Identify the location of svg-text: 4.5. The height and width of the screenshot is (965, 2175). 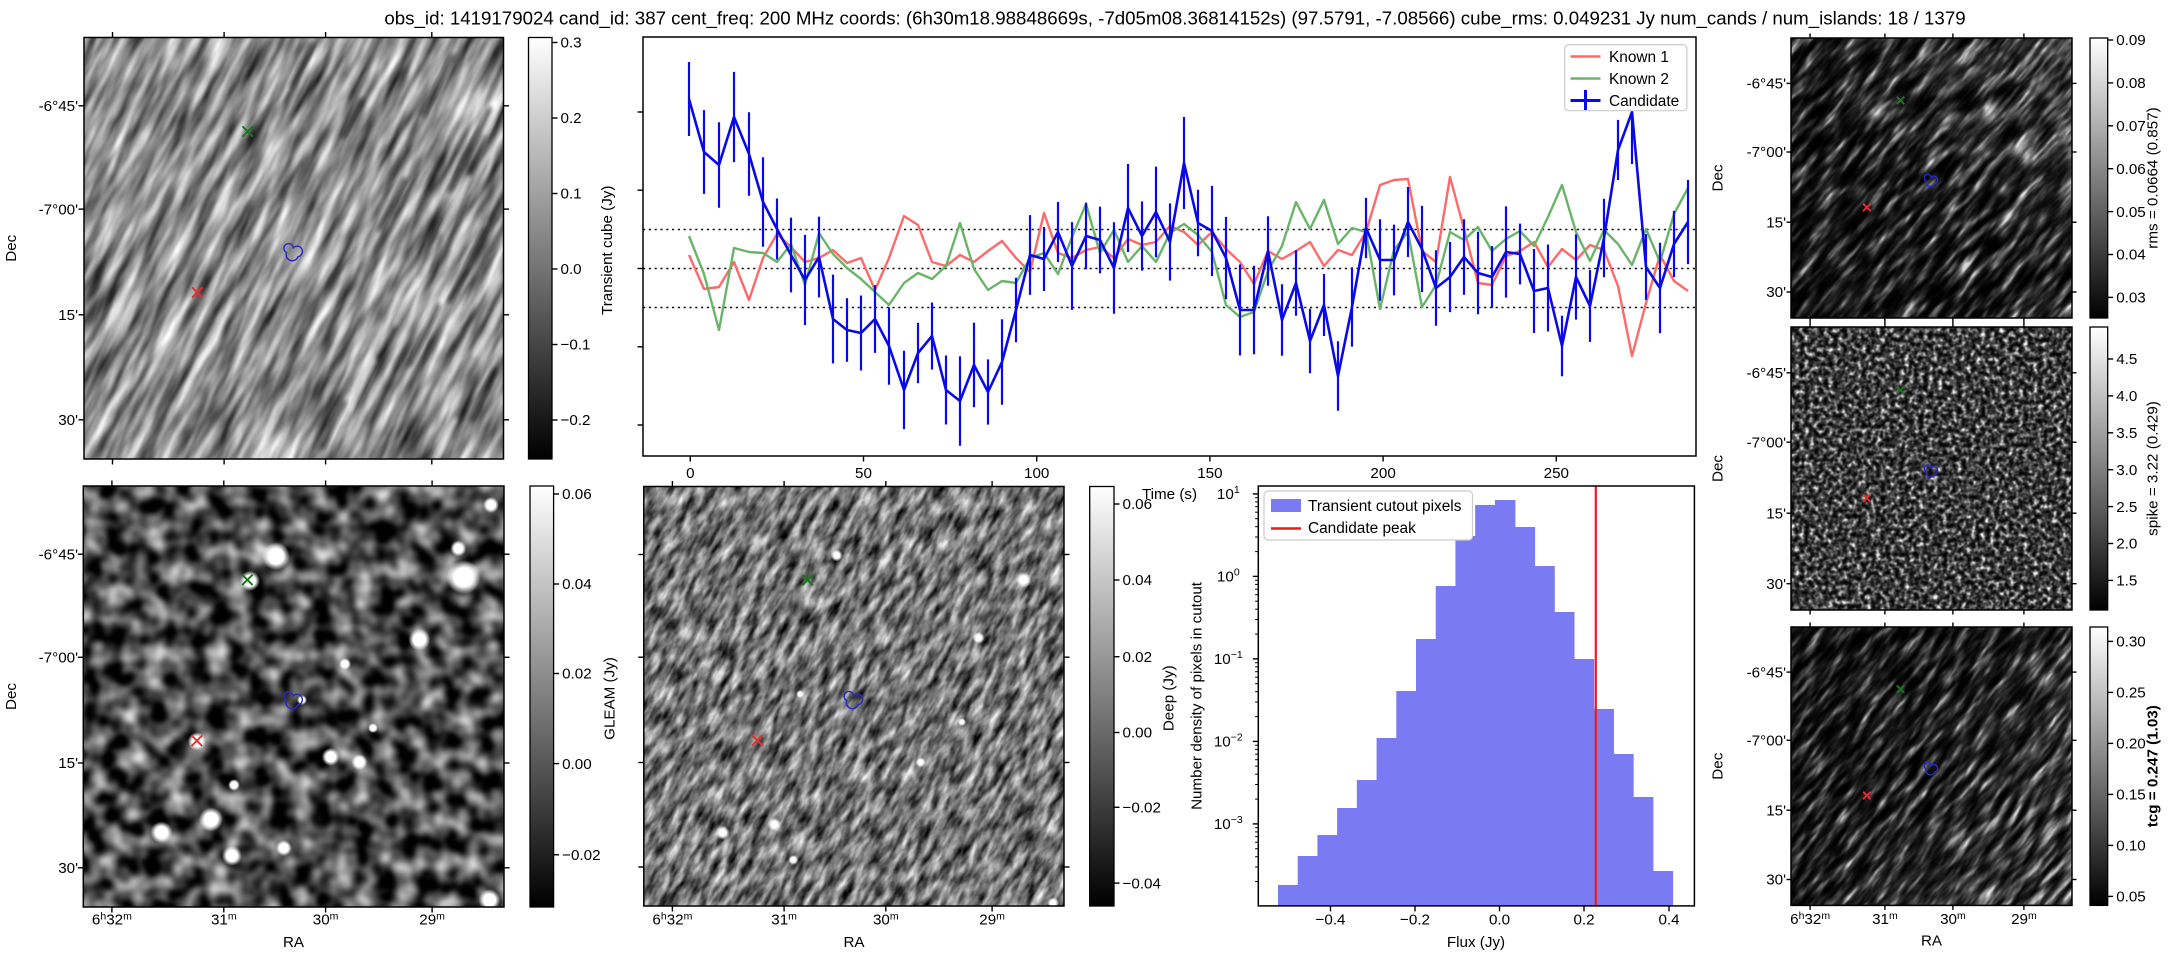
(2126, 359).